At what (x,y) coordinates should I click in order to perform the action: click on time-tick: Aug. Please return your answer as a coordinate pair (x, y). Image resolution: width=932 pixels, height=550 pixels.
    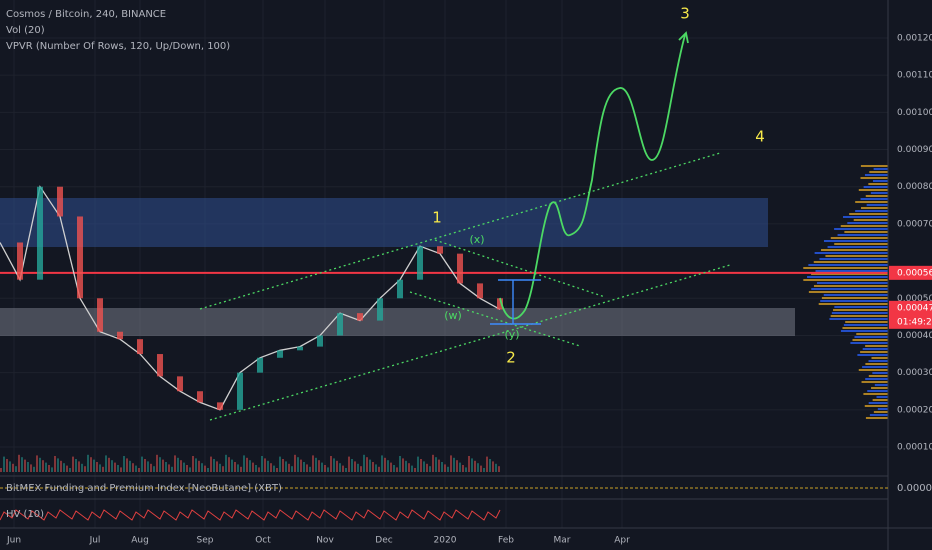
    Looking at the image, I should click on (140, 541).